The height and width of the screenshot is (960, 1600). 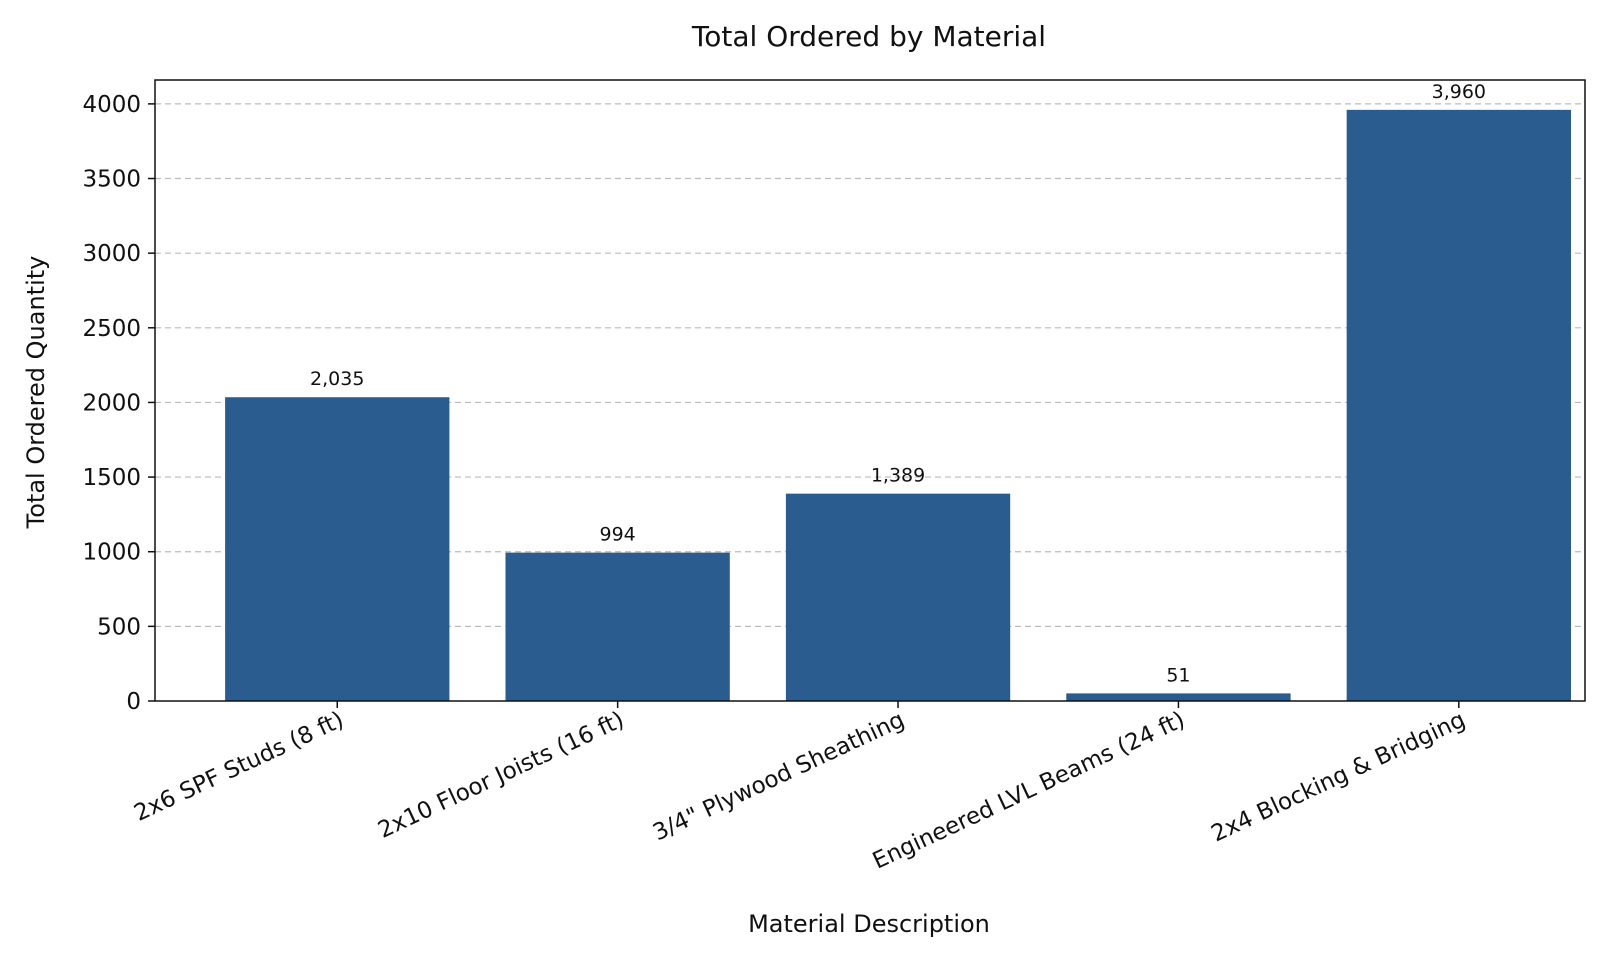 What do you see at coordinates (779, 776) in the screenshot?
I see `x-tick-label: 3/4" Plywood Sheathing` at bounding box center [779, 776].